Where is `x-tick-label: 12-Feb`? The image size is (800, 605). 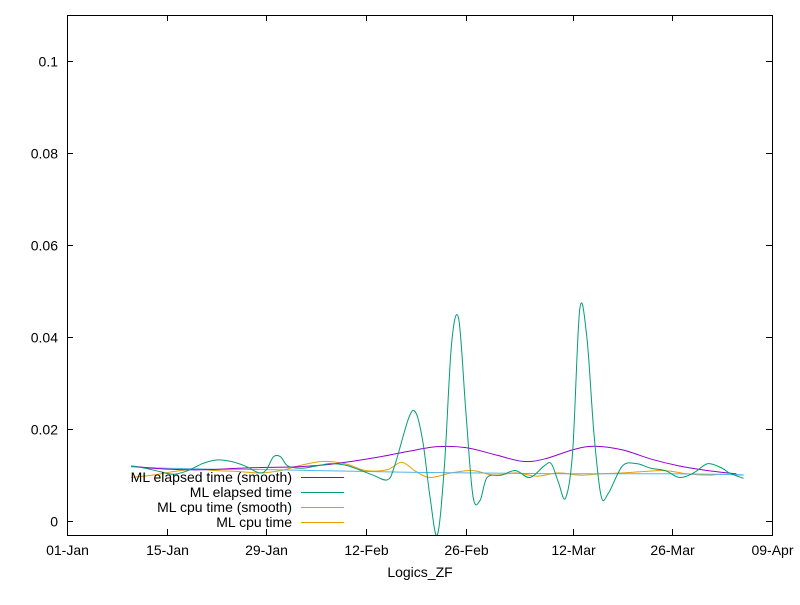
x-tick-label: 12-Feb is located at coordinates (366, 550).